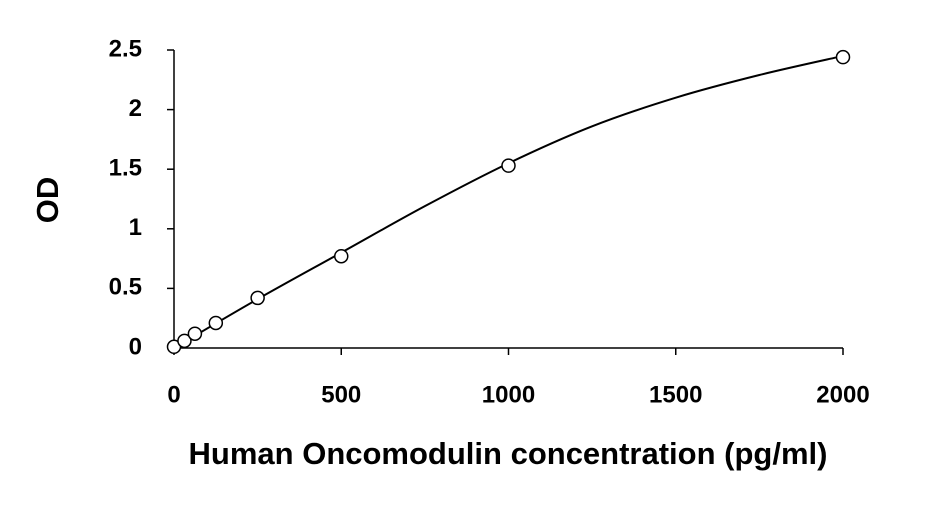 The width and height of the screenshot is (931, 510). I want to click on y-axis-label: OD, so click(47, 200).